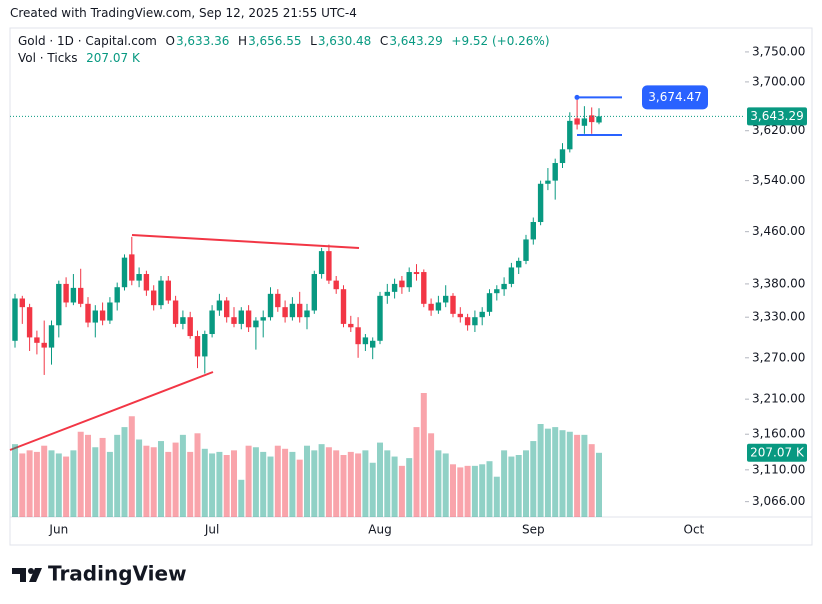 This screenshot has width=822, height=604. What do you see at coordinates (58, 530) in the screenshot?
I see `x-tick-label: Jun` at bounding box center [58, 530].